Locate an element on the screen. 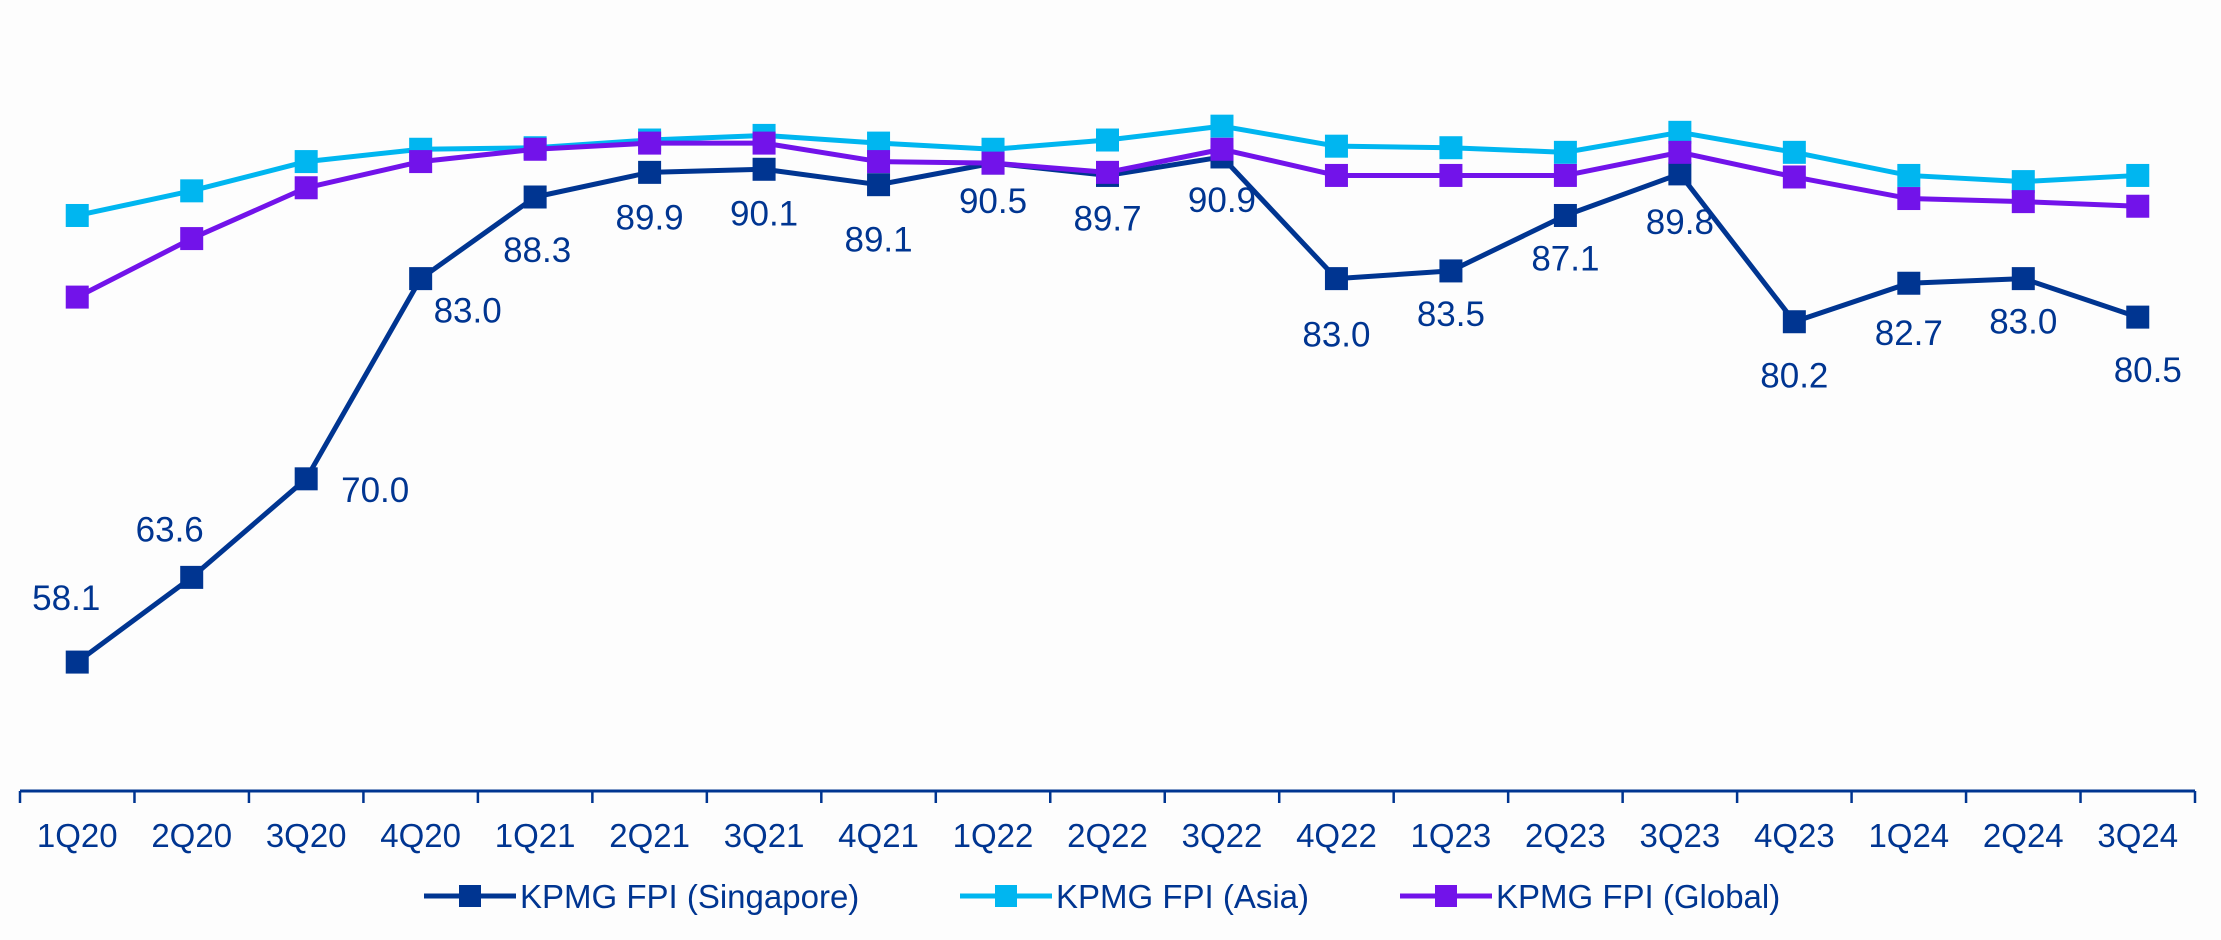 The image size is (2221, 940). data-label: 89.8 is located at coordinates (1680, 222).